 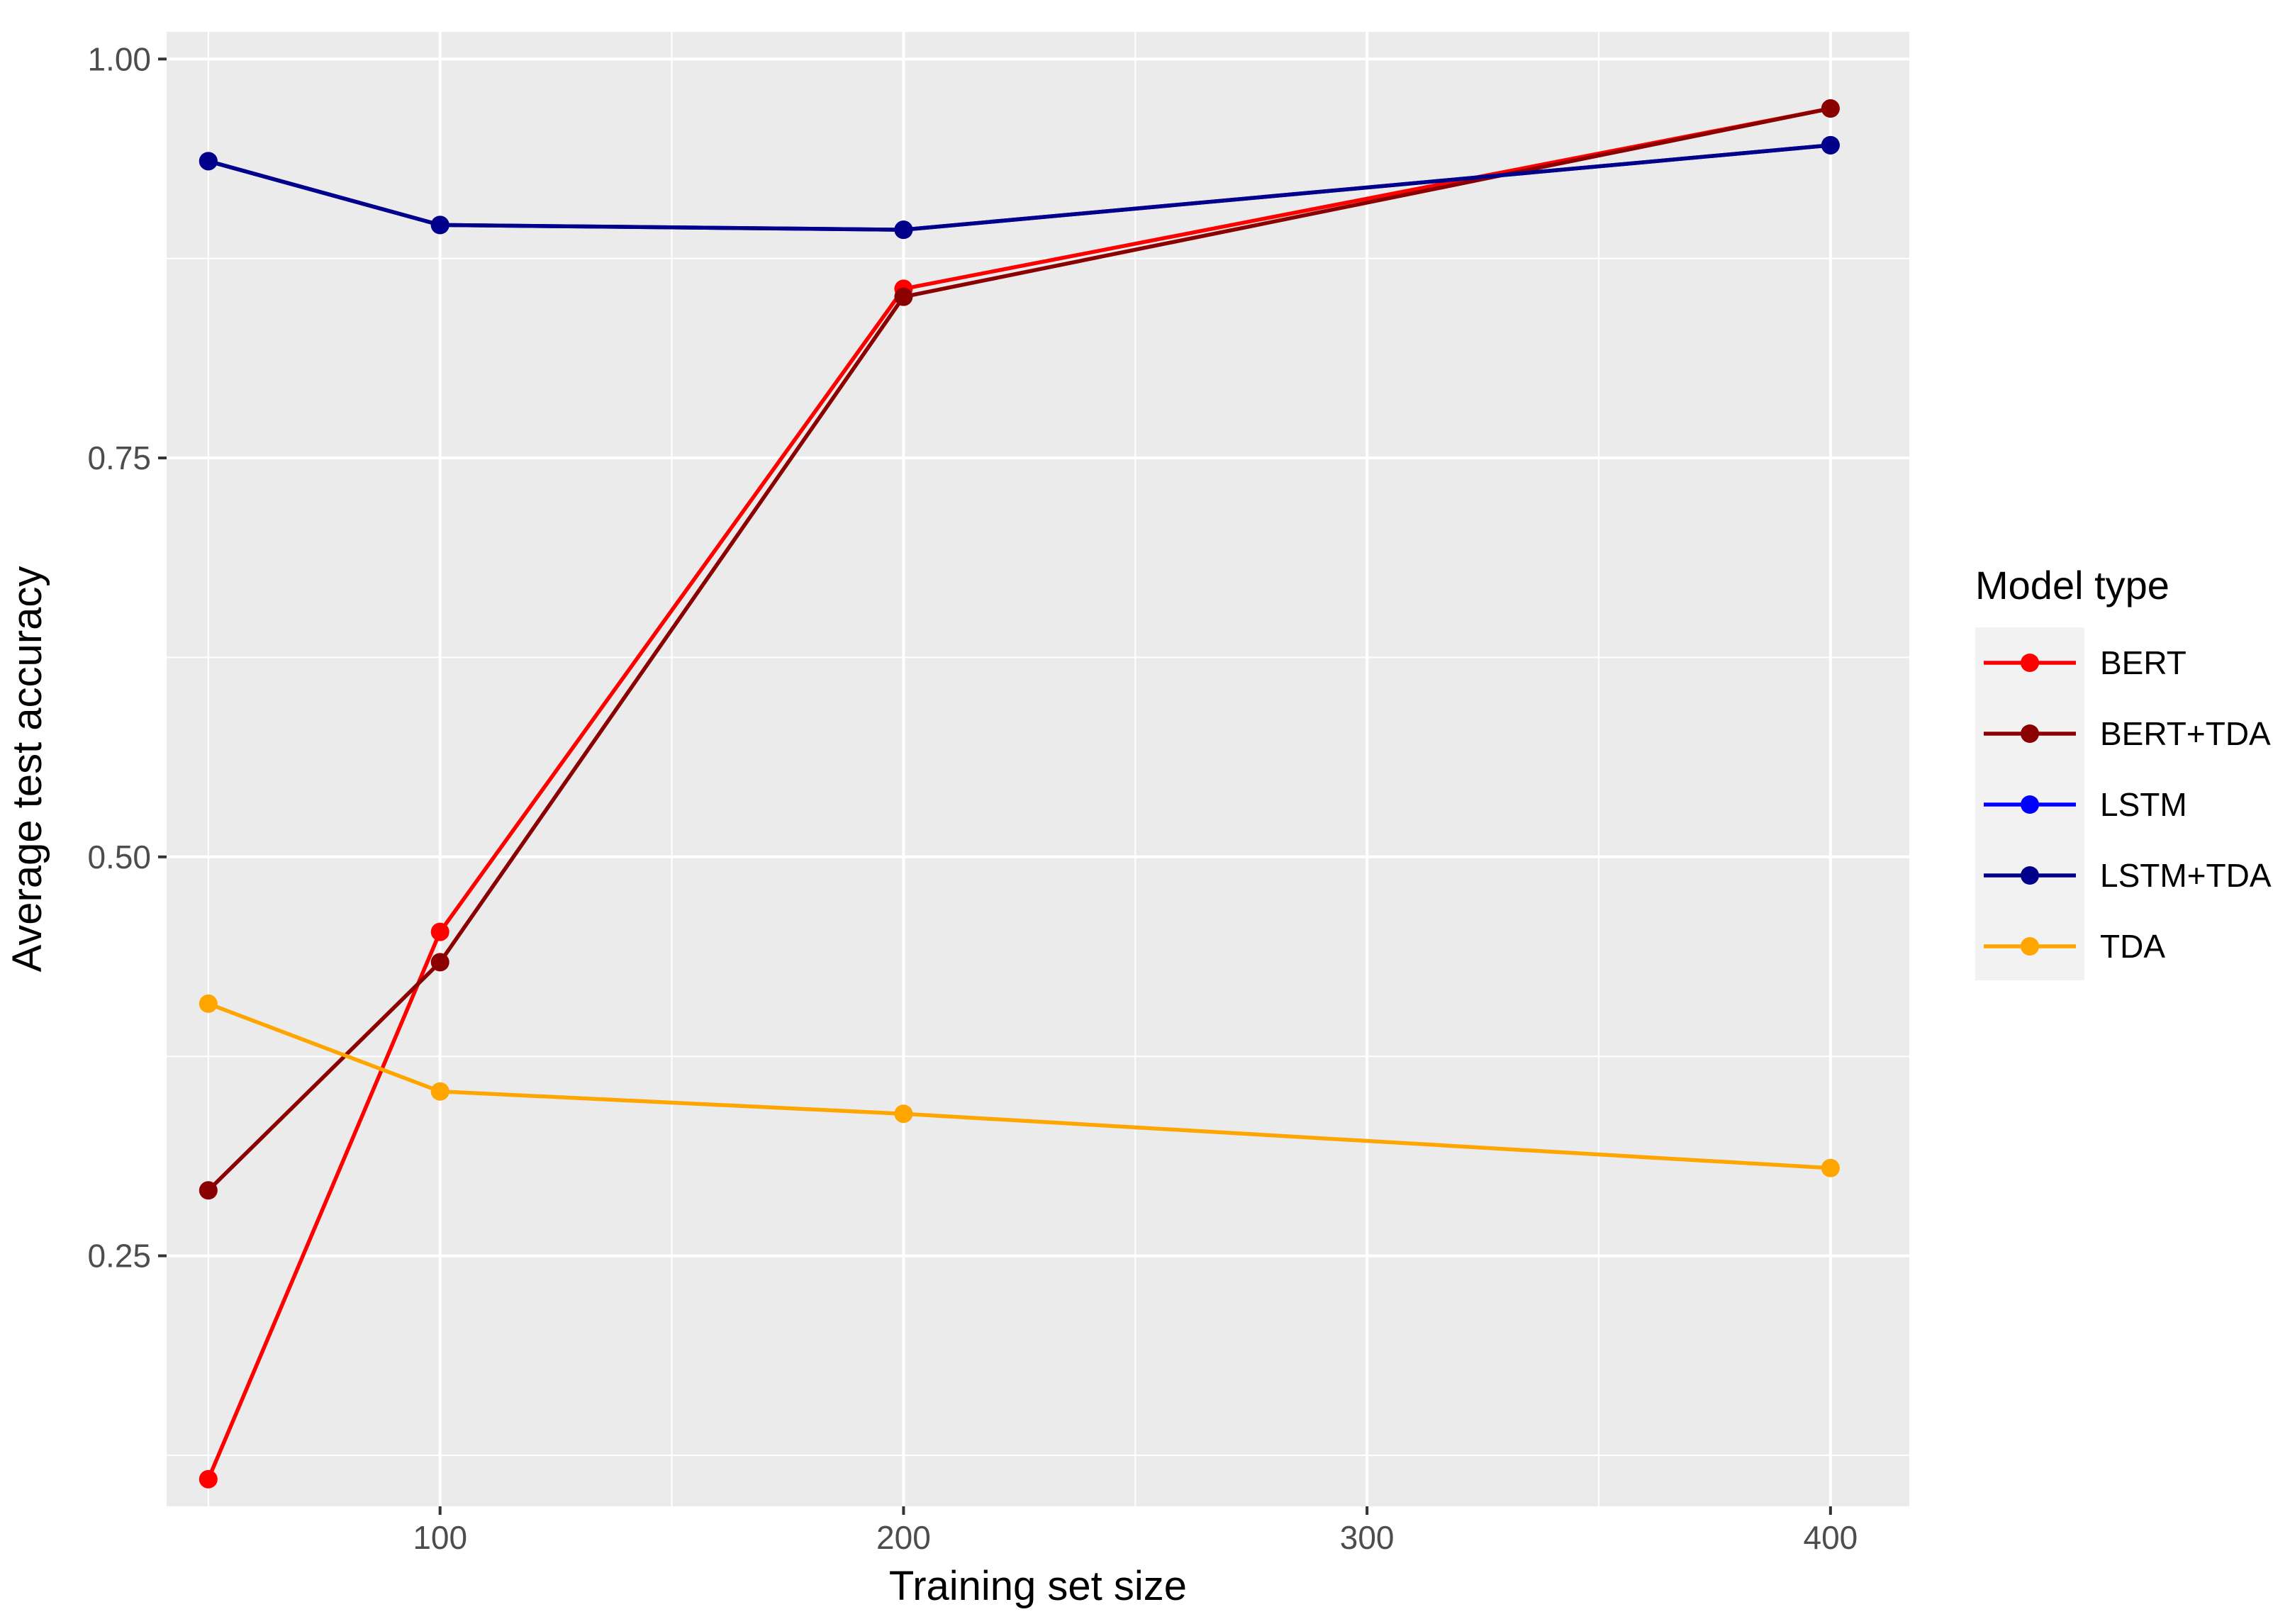 I want to click on legend-key-point-tda, so click(x=2030, y=947).